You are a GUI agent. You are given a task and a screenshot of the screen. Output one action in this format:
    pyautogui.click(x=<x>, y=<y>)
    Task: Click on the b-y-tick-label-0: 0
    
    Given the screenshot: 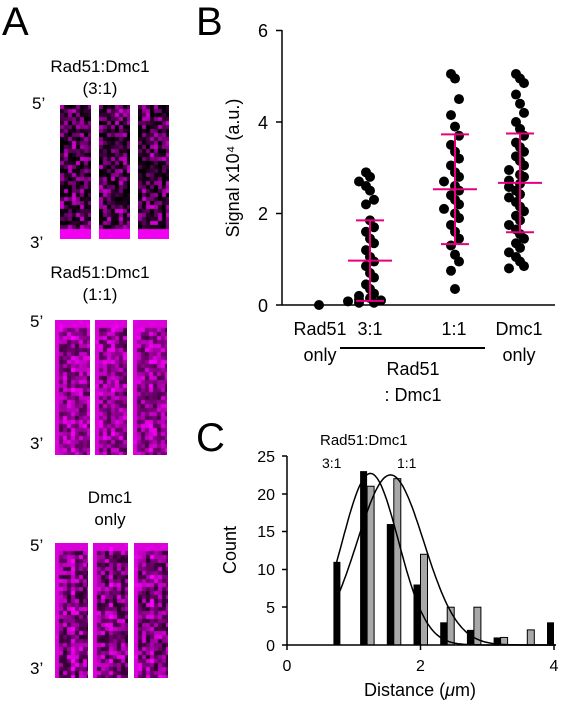 What is the action you would take?
    pyautogui.click(x=263, y=306)
    